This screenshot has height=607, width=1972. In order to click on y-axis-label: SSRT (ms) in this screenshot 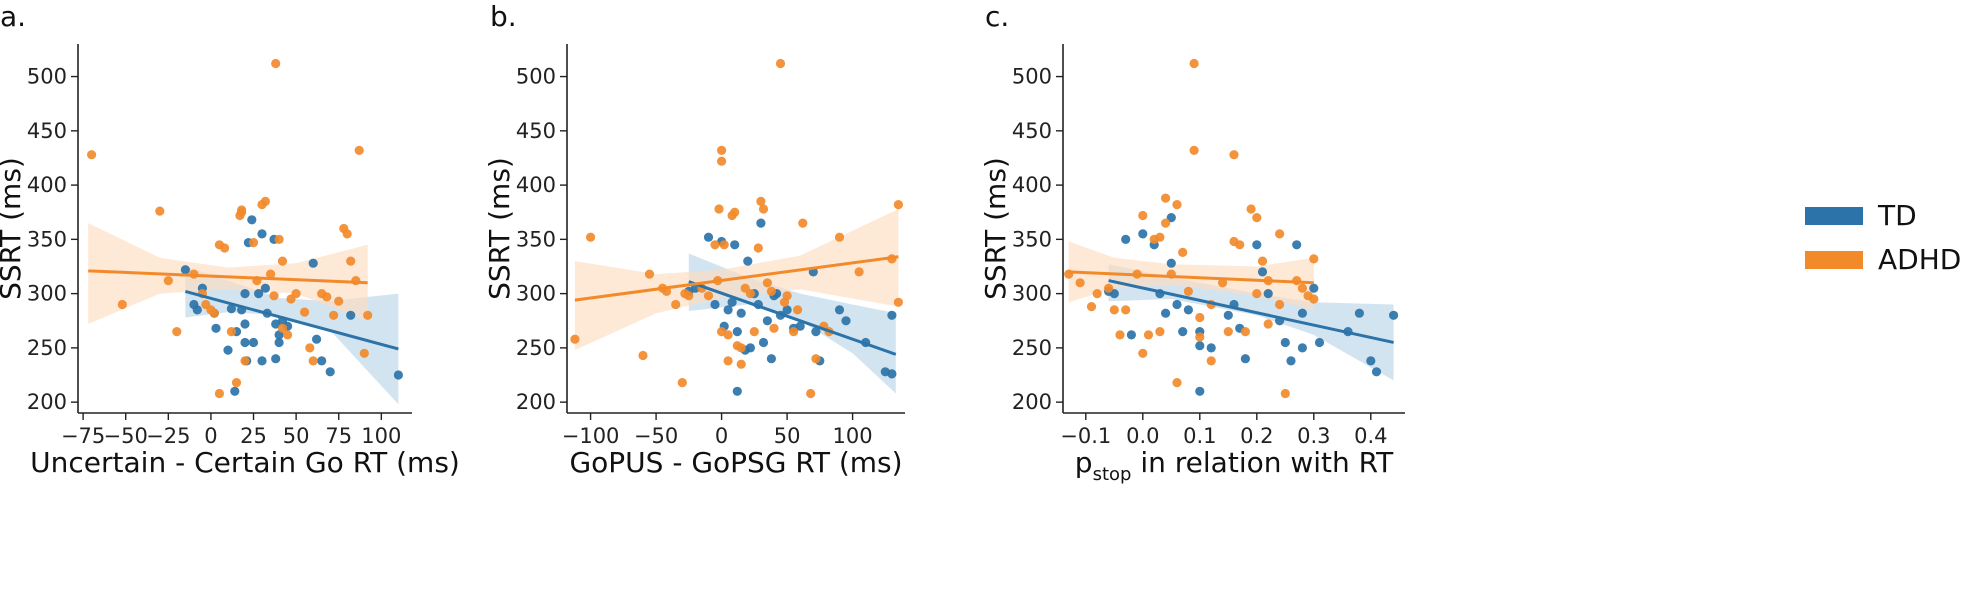, I will do `click(995, 228)`.